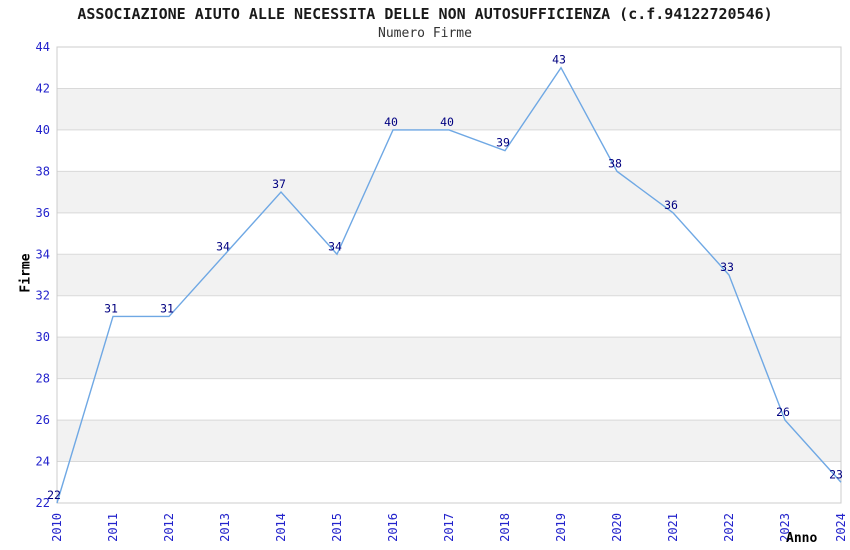 The width and height of the screenshot is (850, 550). Describe the element at coordinates (43, 379) in the screenshot. I see `y-tick-label: 28` at that location.